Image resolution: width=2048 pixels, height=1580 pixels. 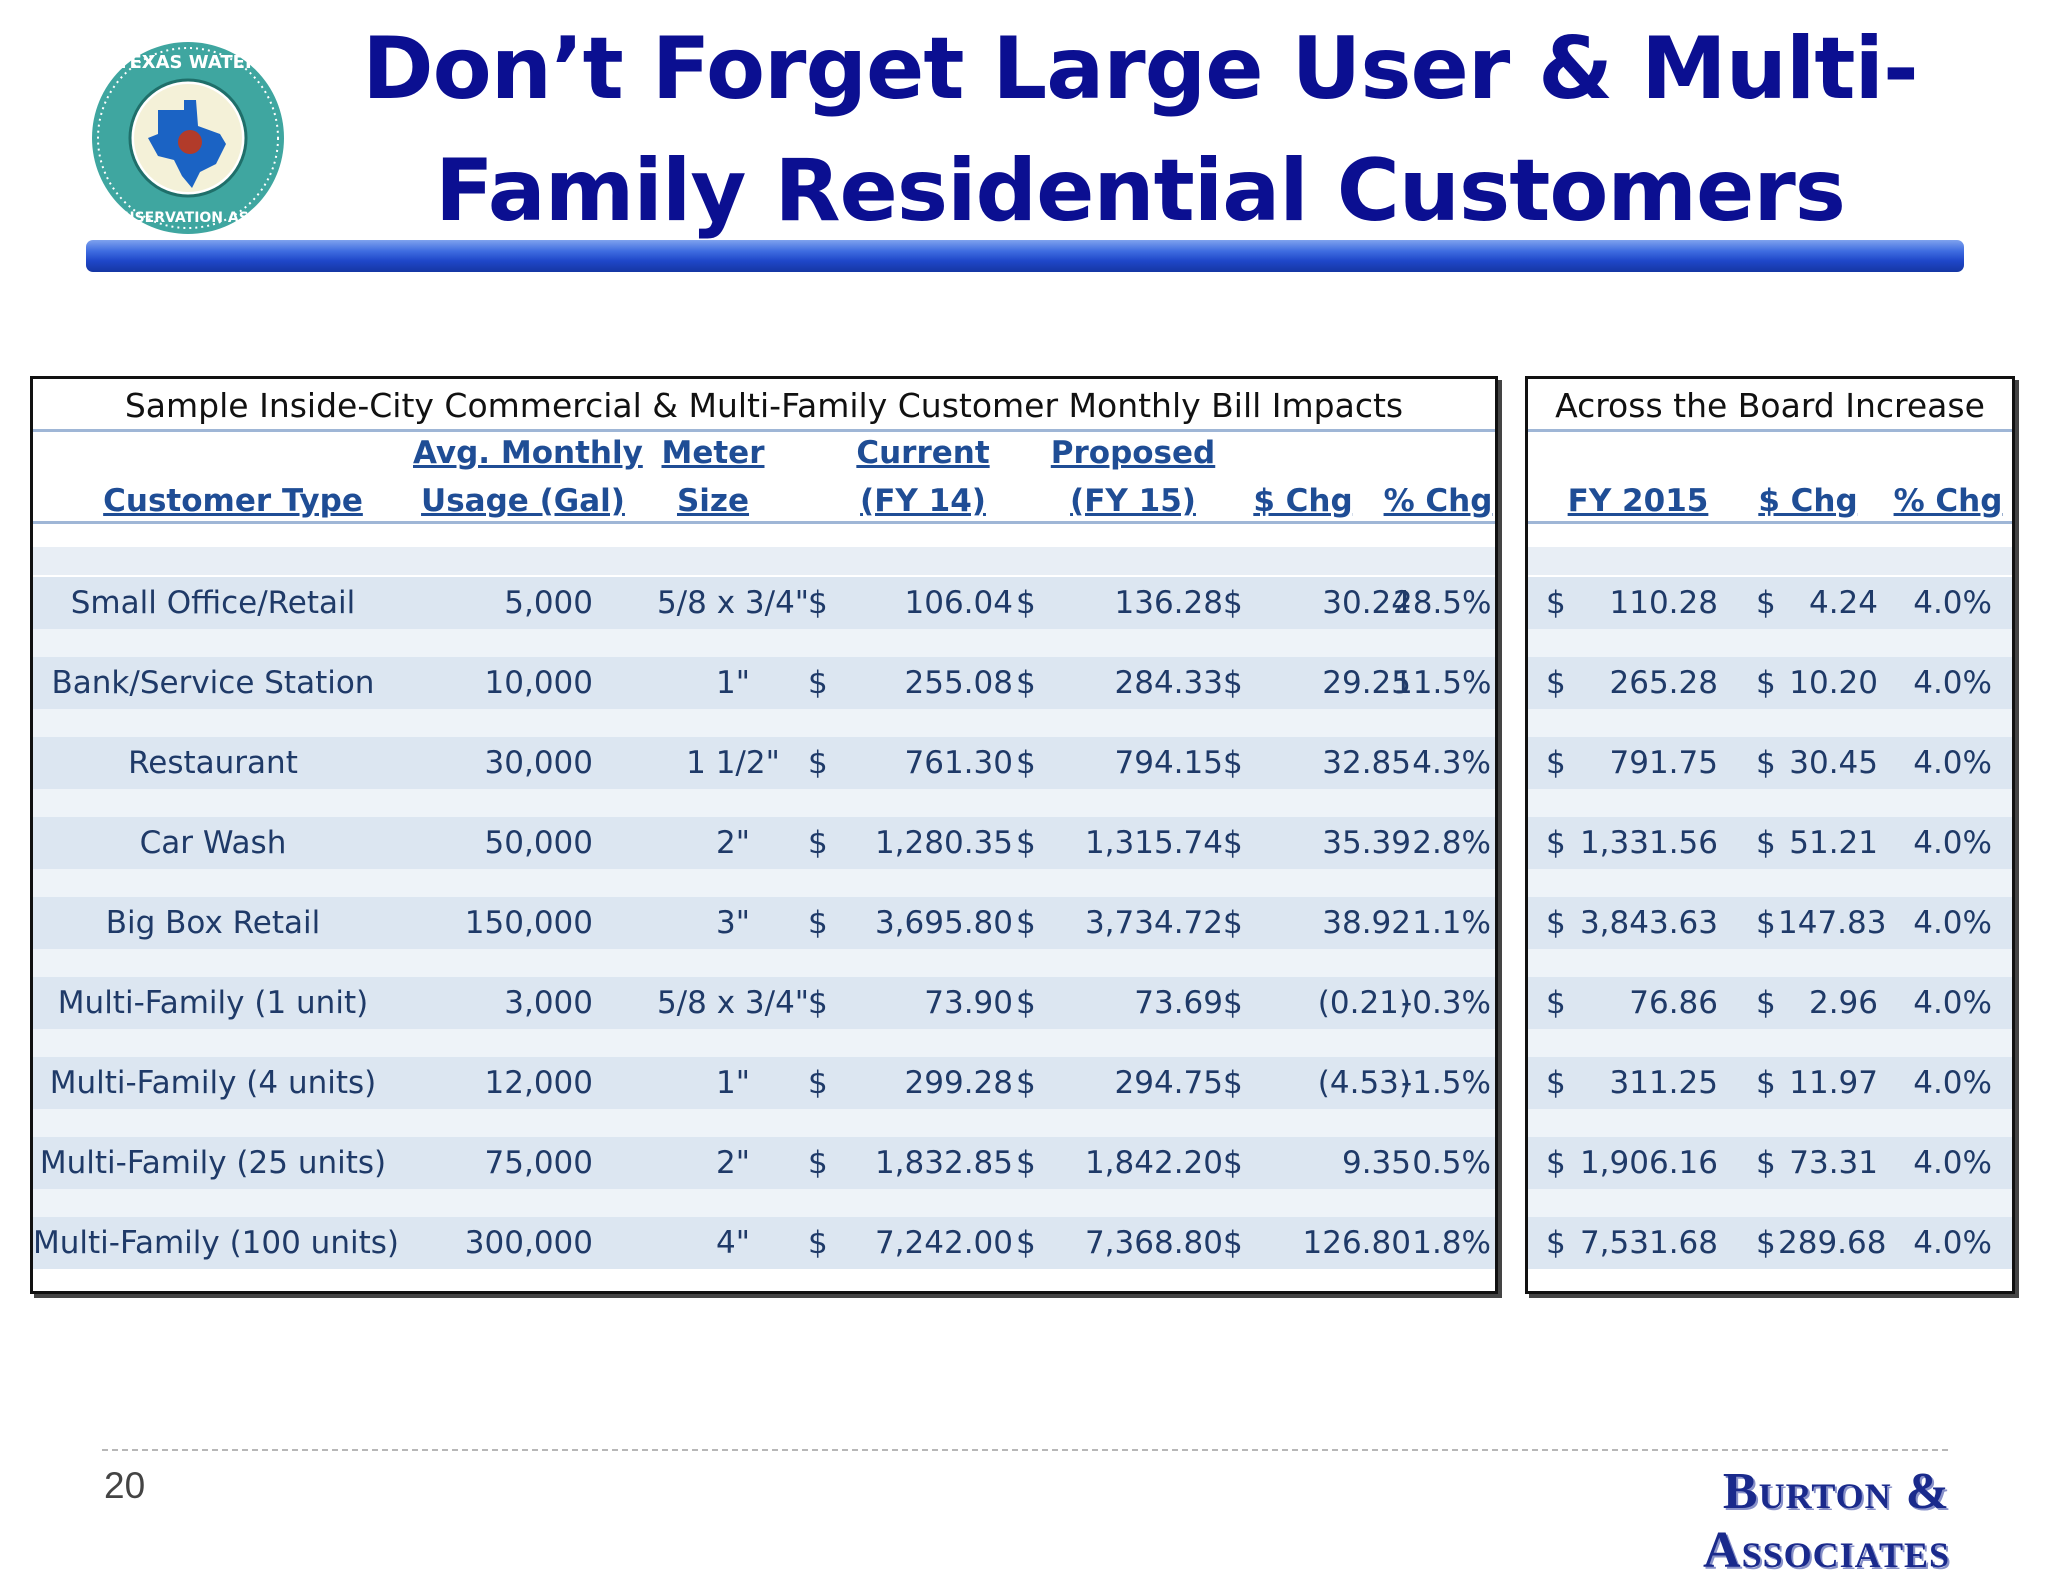 What do you see at coordinates (213, 923) in the screenshot?
I see `cell-customer-type: Big Box Retail` at bounding box center [213, 923].